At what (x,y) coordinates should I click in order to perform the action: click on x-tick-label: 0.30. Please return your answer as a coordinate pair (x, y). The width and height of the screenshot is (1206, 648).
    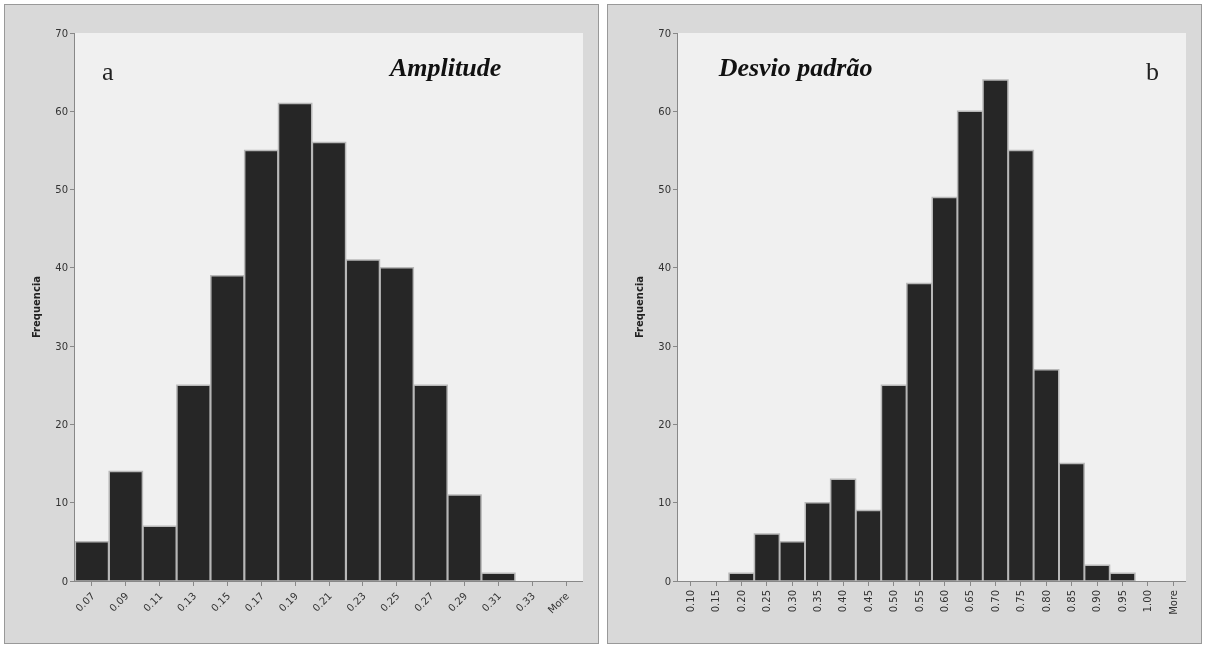
    Looking at the image, I should click on (792, 601).